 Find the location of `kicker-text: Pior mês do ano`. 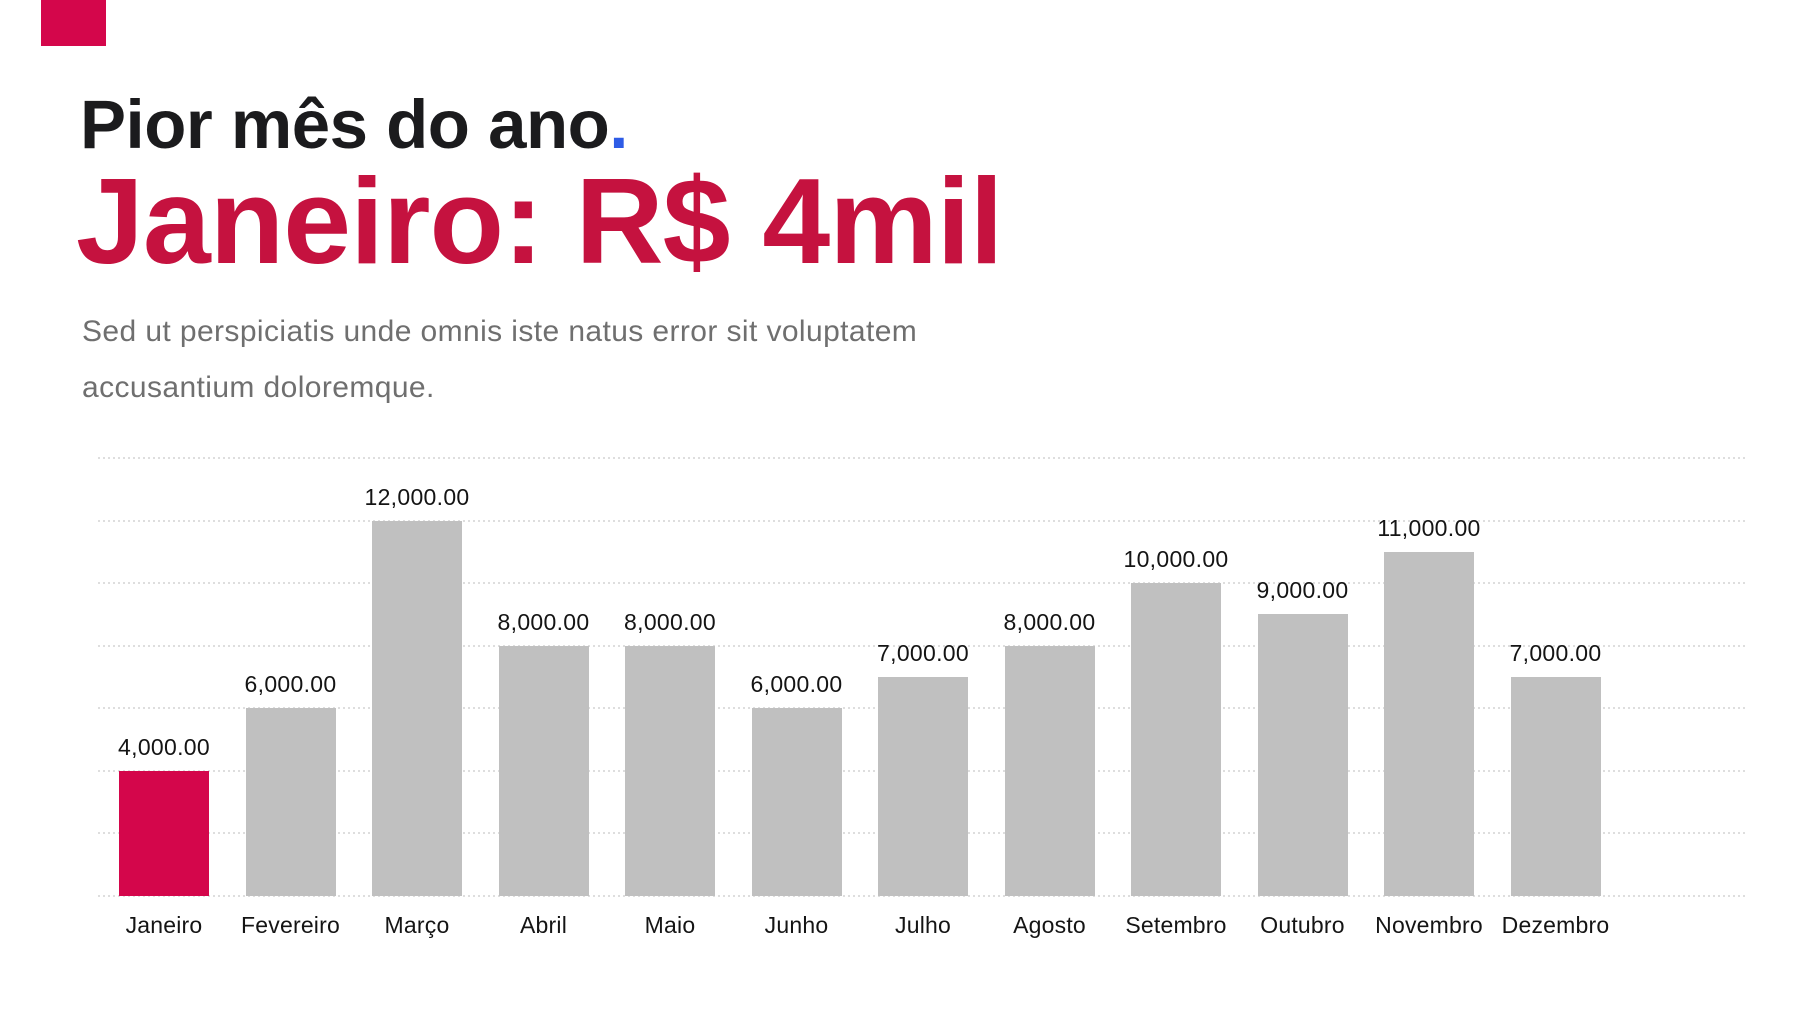

kicker-text: Pior mês do ano is located at coordinates (345, 124).